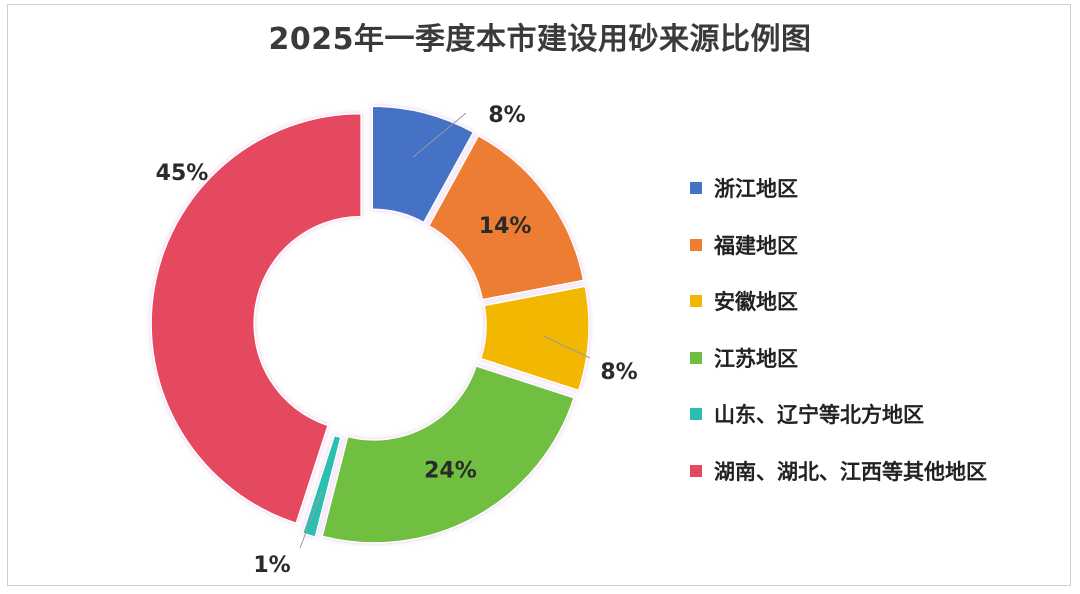 The height and width of the screenshot is (594, 1080). I want to click on chart-title: 2025年一季度本市建设用砂来源比例图, so click(540, 39).